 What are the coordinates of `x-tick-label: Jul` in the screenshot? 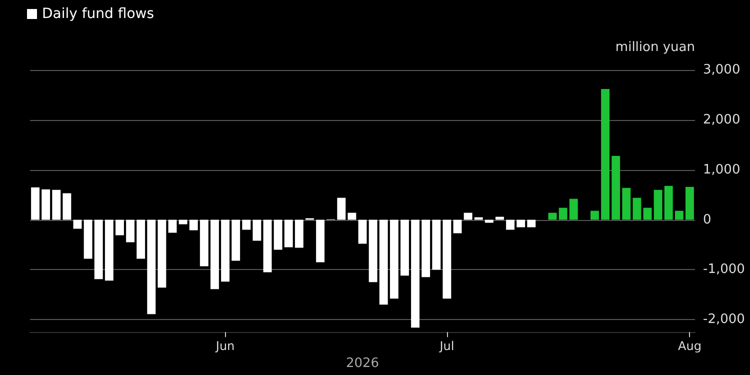 It's located at (446, 346).